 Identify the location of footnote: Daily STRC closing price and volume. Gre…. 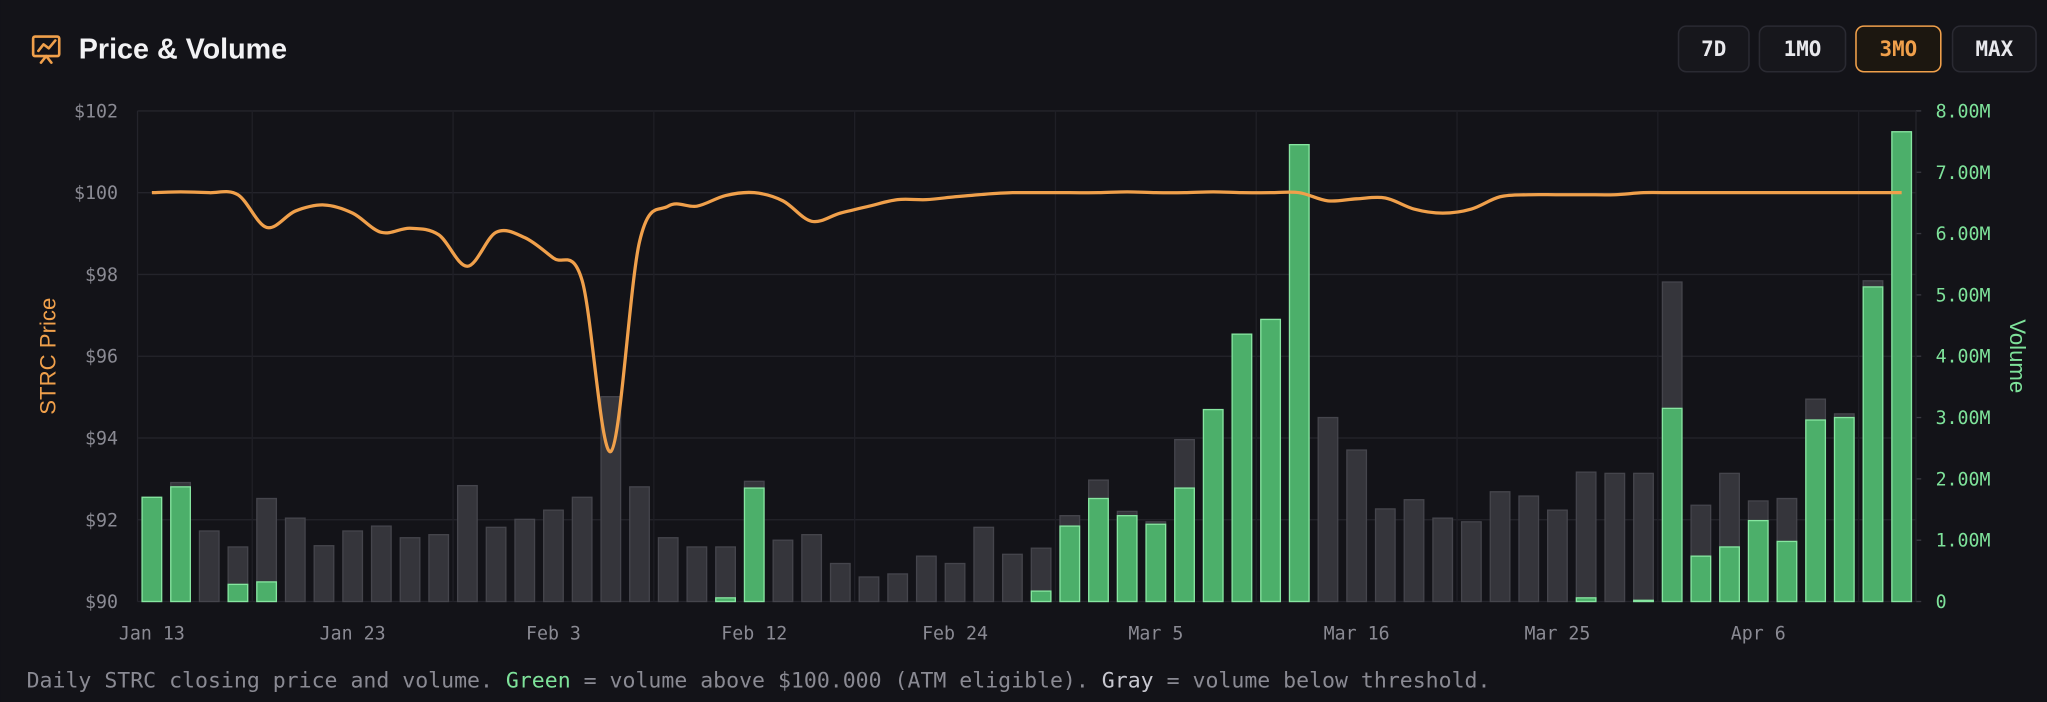
(759, 681).